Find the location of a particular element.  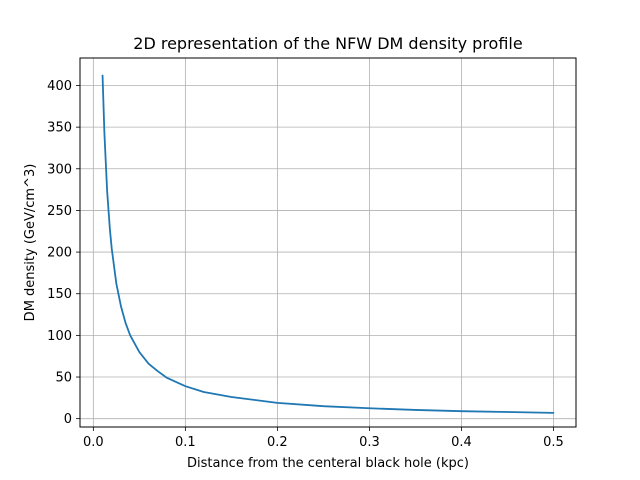

y-tick-label: 100 is located at coordinates (59, 336).